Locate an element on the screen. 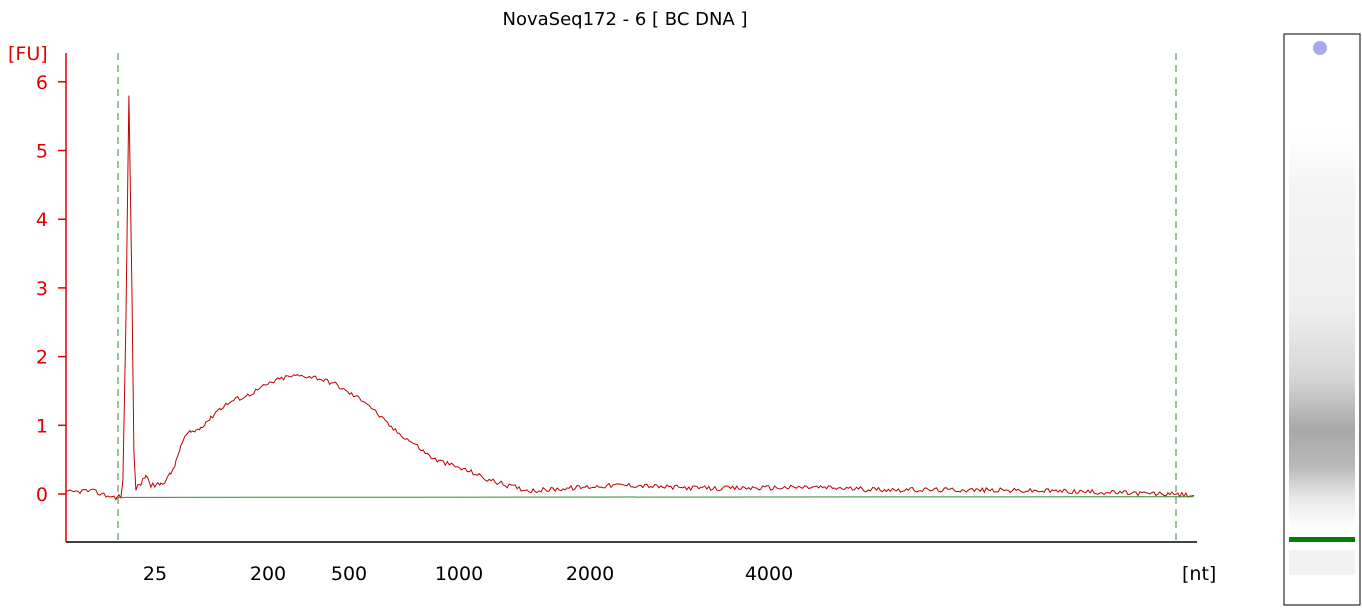 This screenshot has width=1362, height=609. gel-lane is located at coordinates (1322, 319).